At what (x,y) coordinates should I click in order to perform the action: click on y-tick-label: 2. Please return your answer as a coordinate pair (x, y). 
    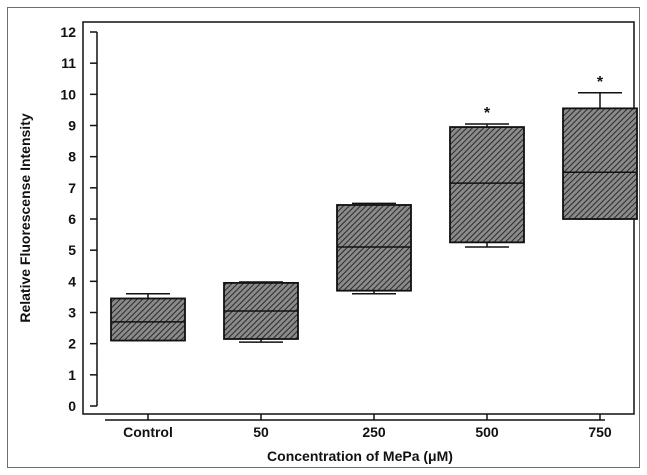
    Looking at the image, I should click on (72, 344).